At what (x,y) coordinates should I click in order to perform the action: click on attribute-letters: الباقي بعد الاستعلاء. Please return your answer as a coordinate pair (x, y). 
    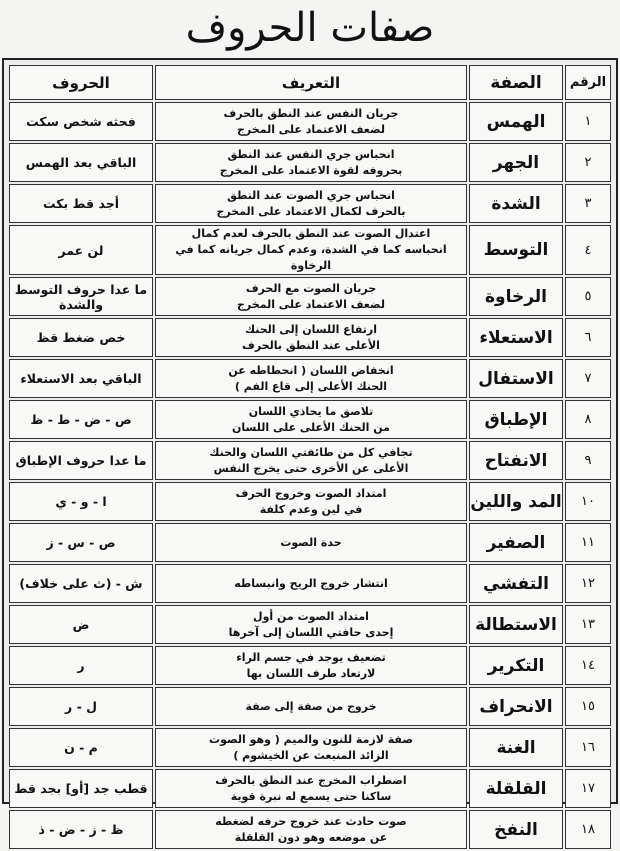
    Looking at the image, I should click on (81, 378).